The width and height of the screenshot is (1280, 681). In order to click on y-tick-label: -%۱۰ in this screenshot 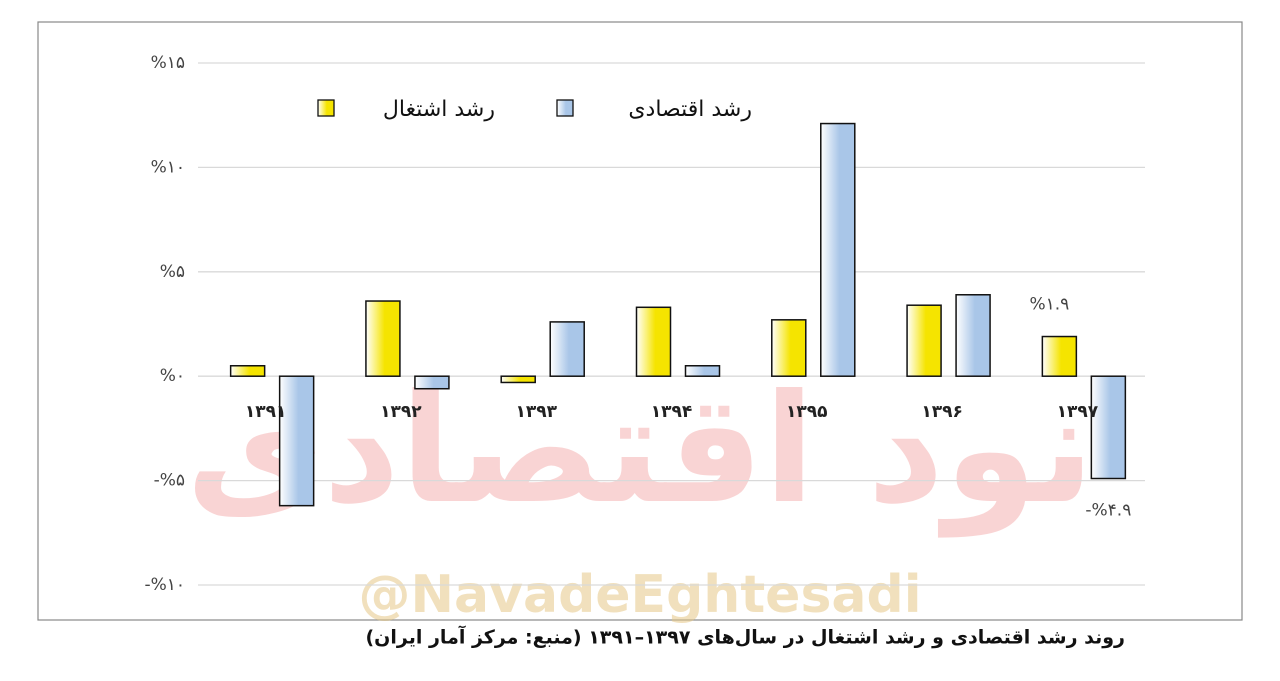, I will do `click(164, 585)`.